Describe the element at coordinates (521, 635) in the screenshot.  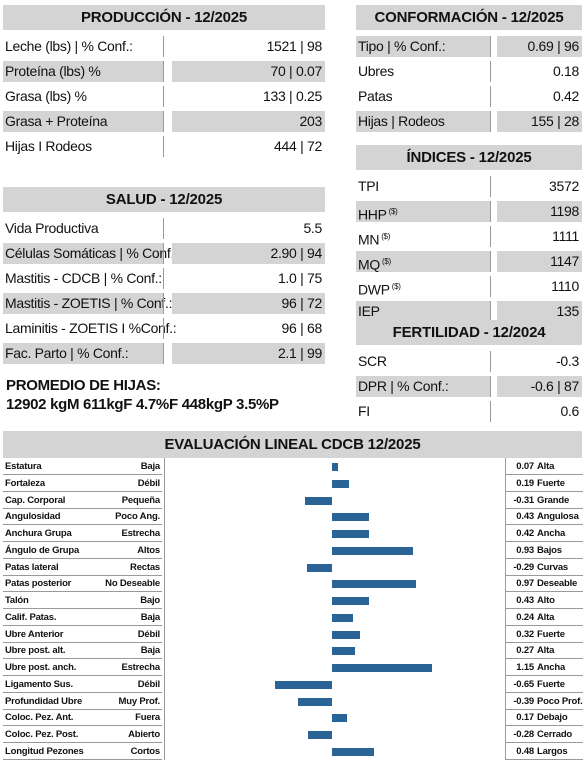
I see `lineal-value: 0.32` at that location.